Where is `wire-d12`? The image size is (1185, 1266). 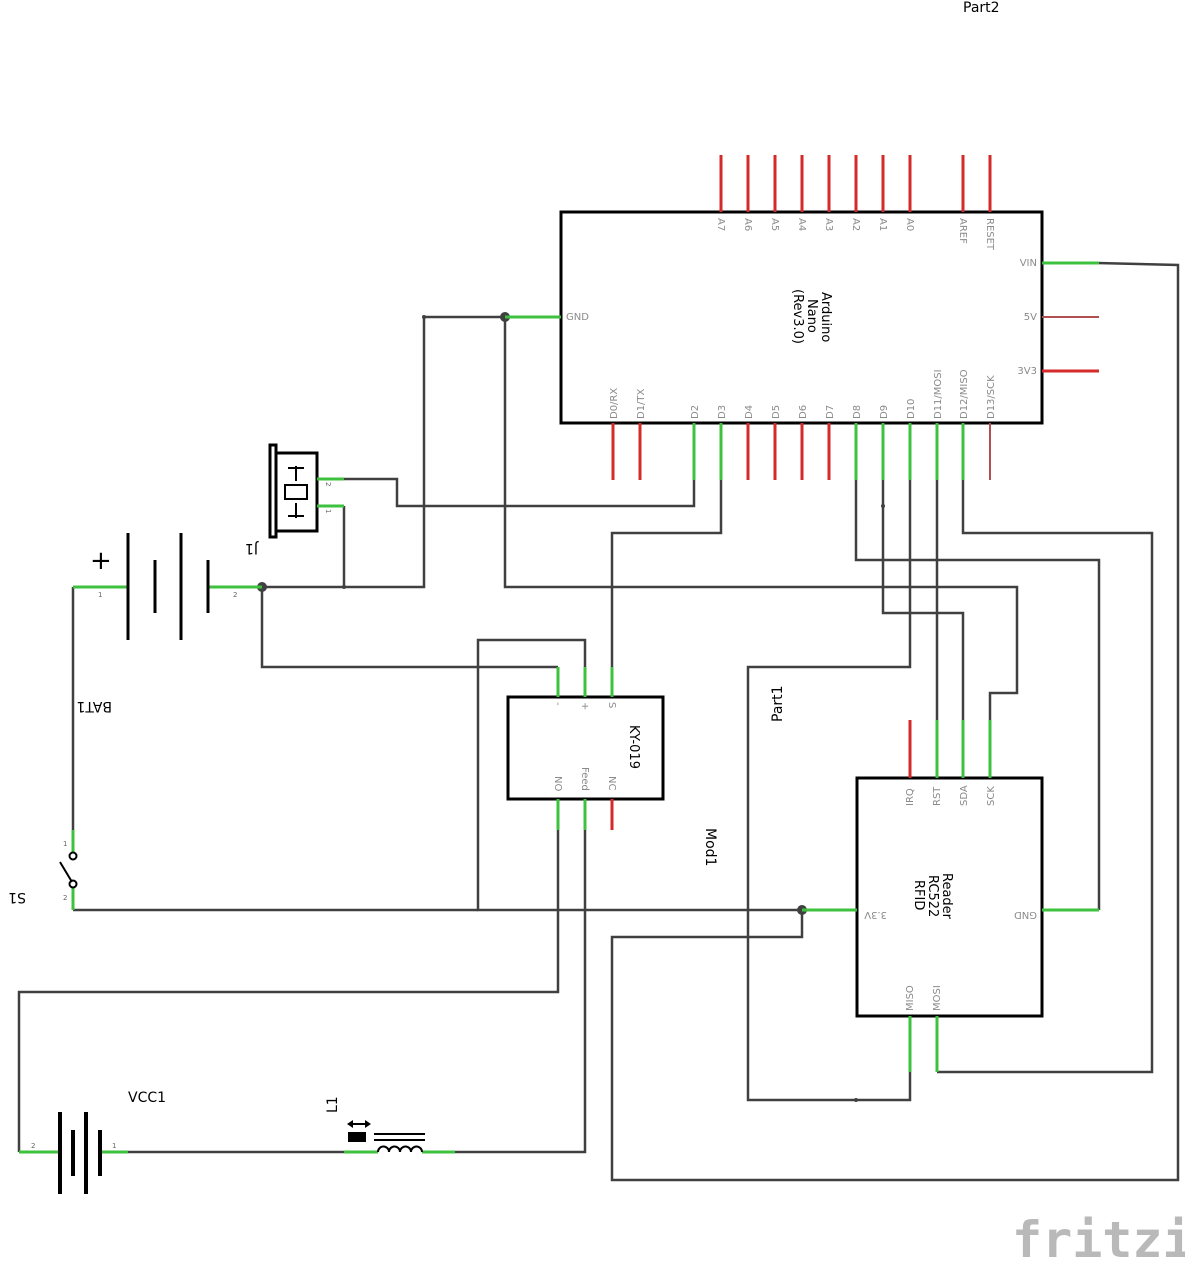 wire-d12 is located at coordinates (1045, 777).